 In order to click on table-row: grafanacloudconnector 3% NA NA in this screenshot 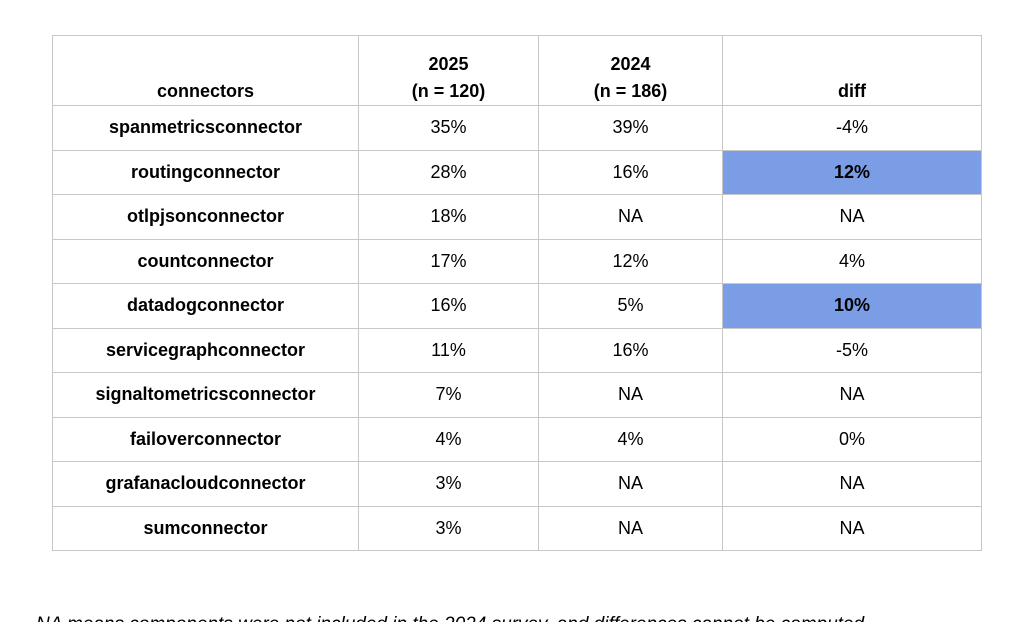, I will do `click(517, 484)`.